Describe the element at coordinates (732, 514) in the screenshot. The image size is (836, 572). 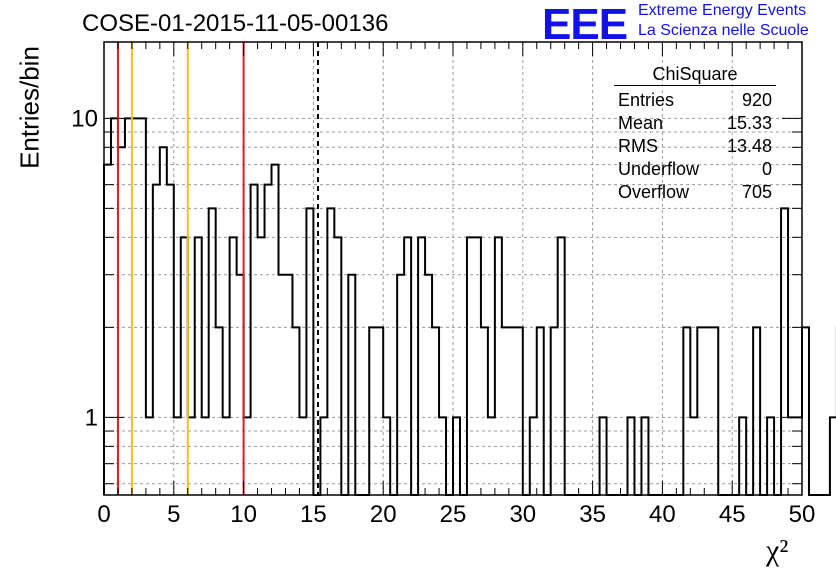
I see `x-tick-label: 45` at that location.